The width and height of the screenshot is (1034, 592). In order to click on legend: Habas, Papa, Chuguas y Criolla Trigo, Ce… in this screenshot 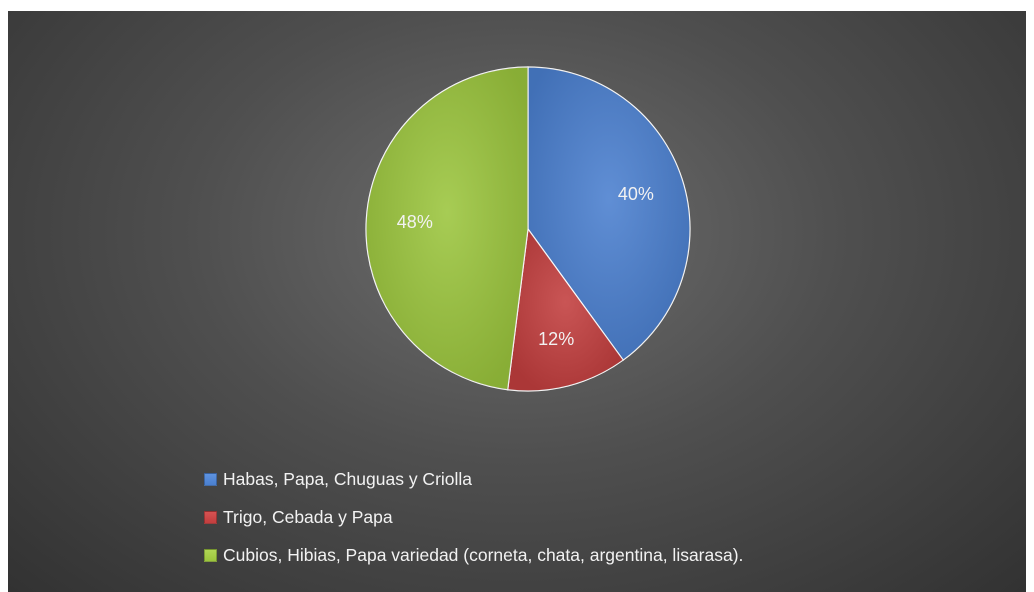, I will do `click(473, 523)`.